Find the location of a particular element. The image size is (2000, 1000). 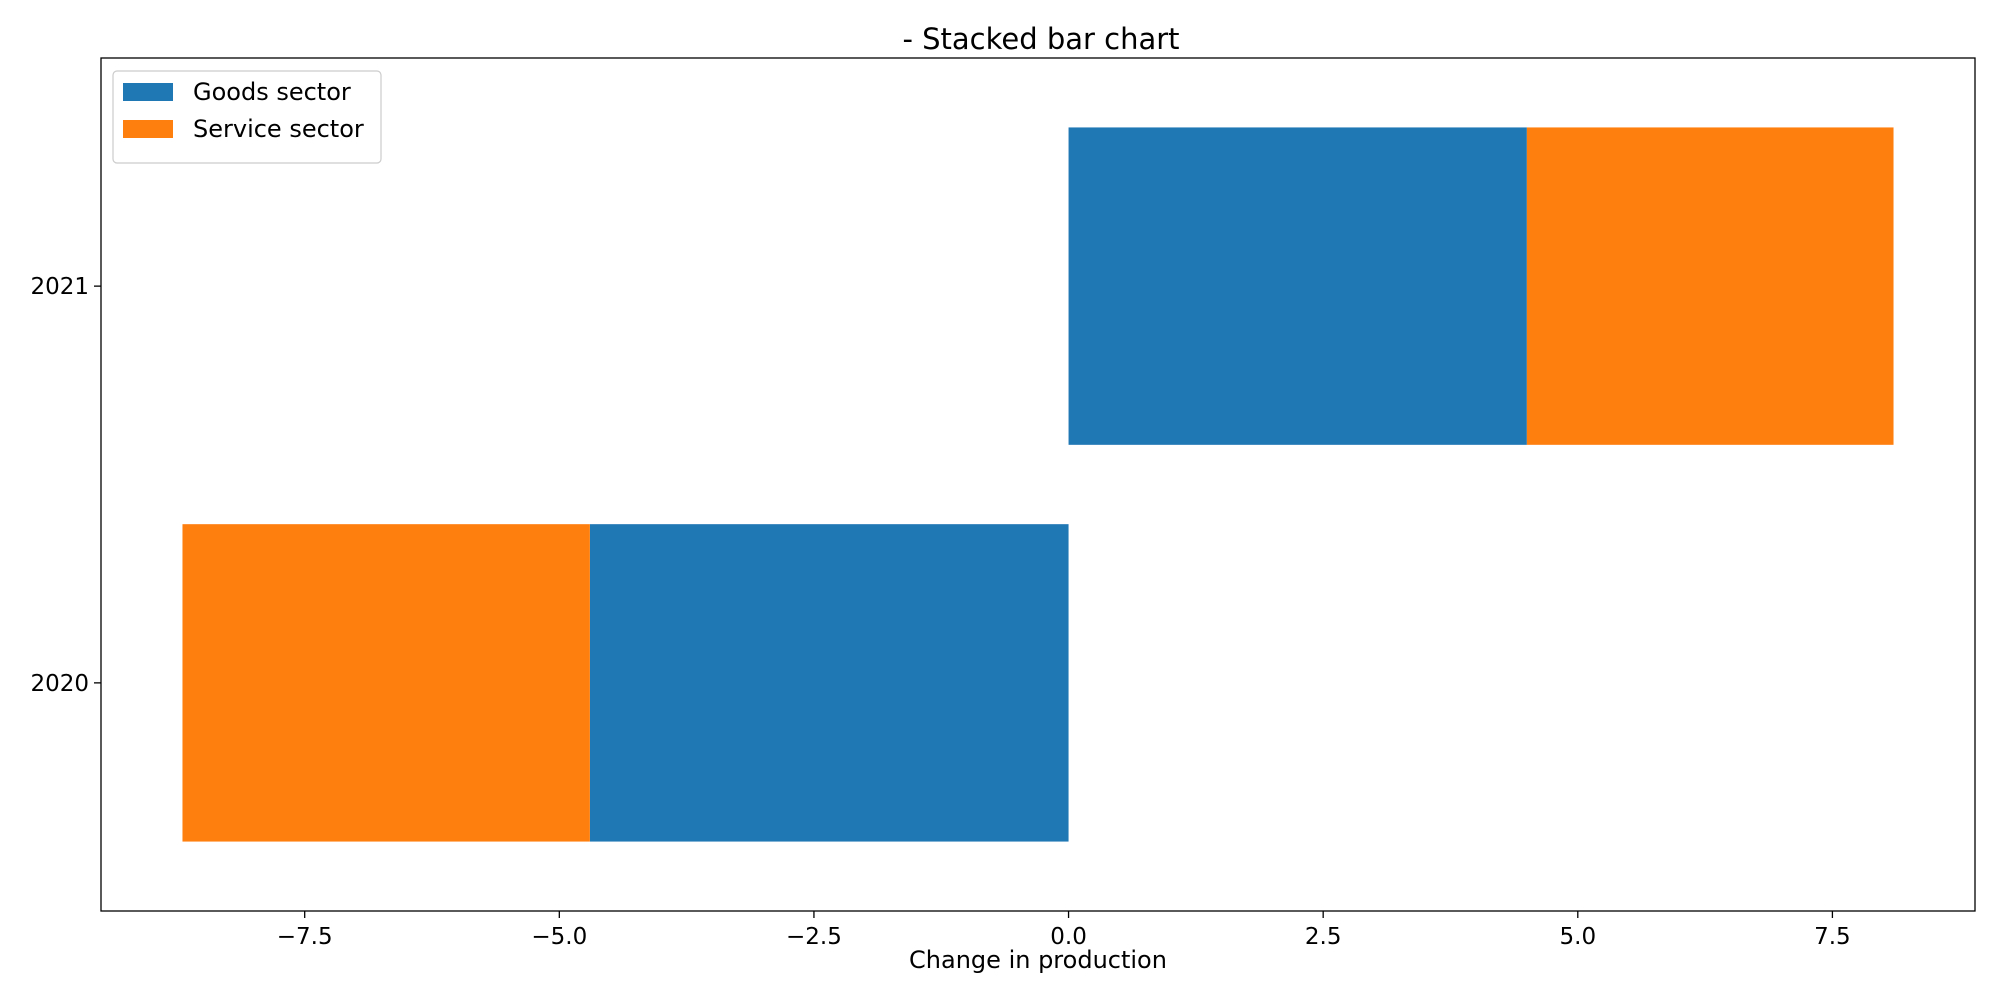

y-tick-label: 2020 is located at coordinates (59, 684).